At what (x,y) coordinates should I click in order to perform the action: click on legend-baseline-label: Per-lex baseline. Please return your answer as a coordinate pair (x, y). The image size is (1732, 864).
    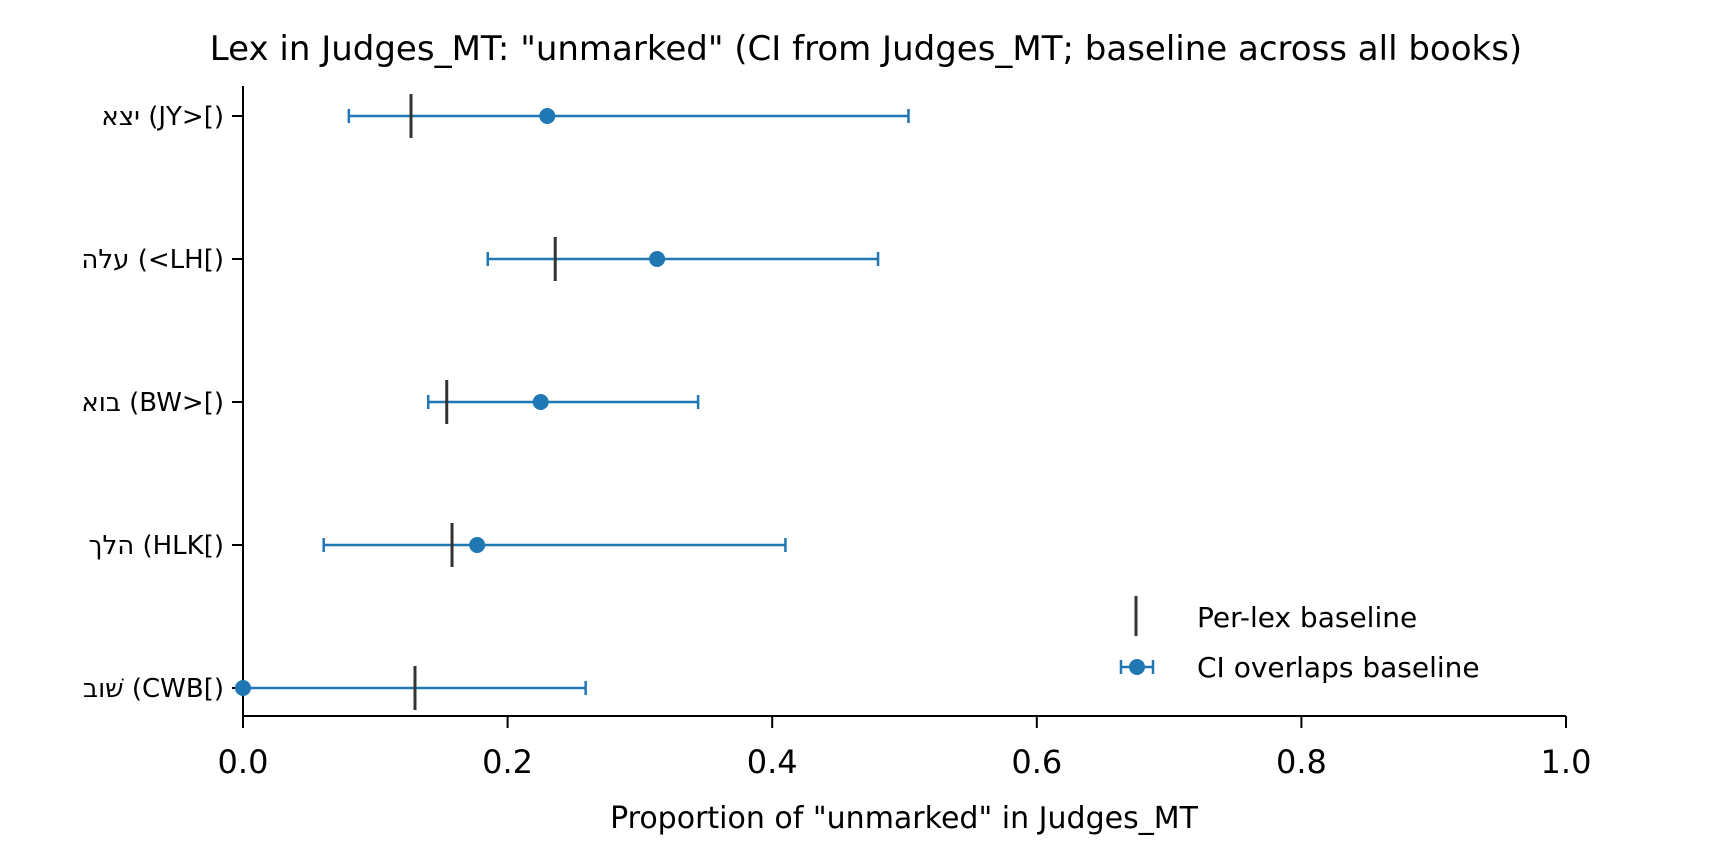
    Looking at the image, I should click on (1307, 617).